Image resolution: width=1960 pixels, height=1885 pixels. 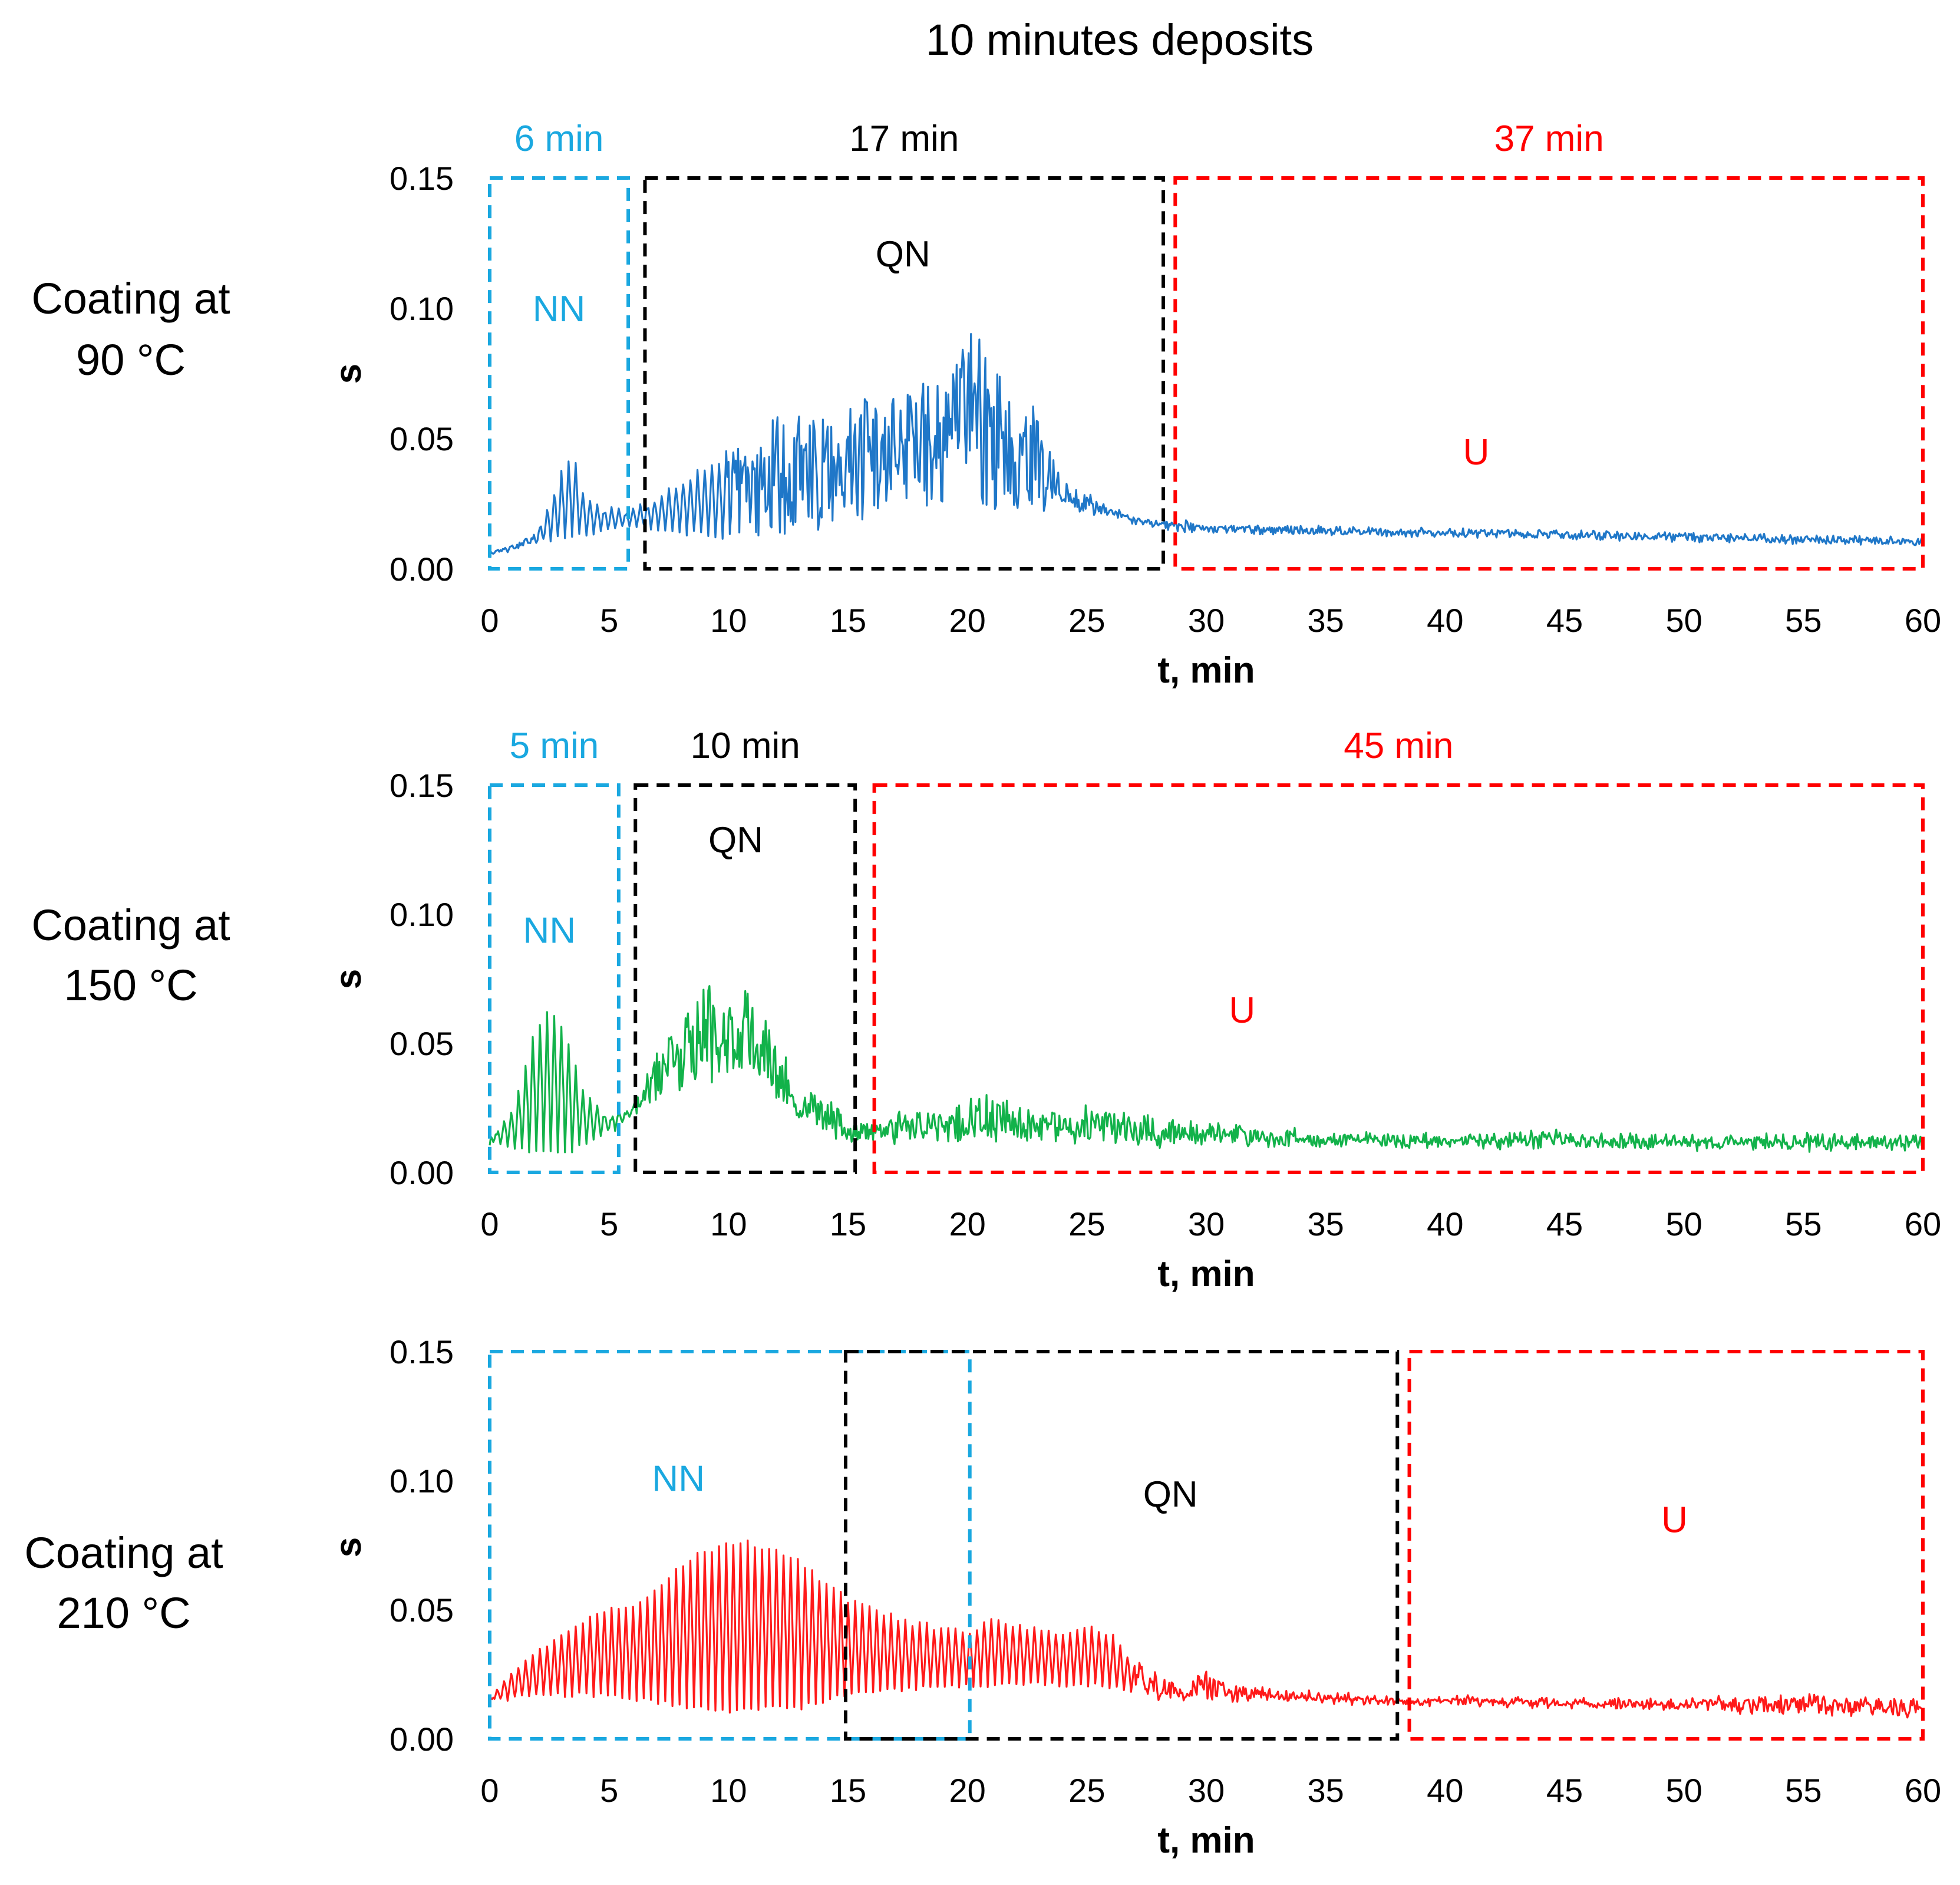 I want to click on region-duration-qn: 17 min, so click(x=904, y=139).